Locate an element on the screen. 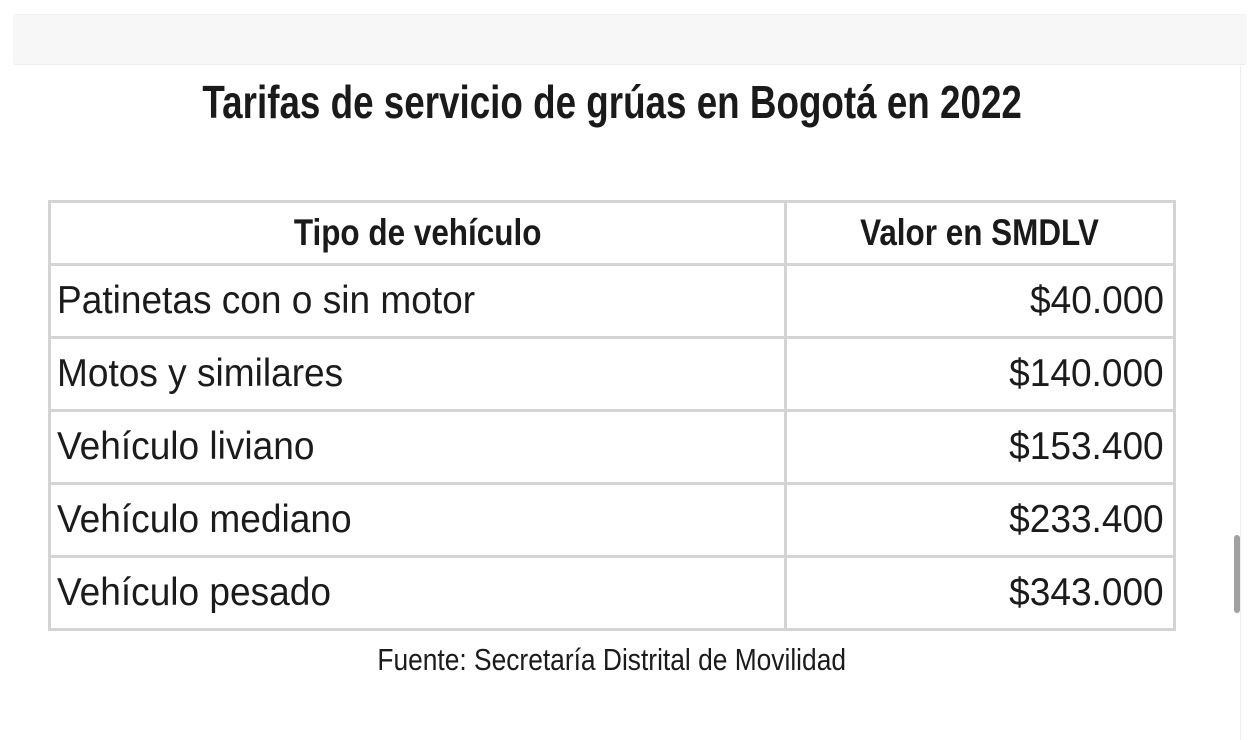  table-row: Motos y similares $140.000 is located at coordinates (612, 374).